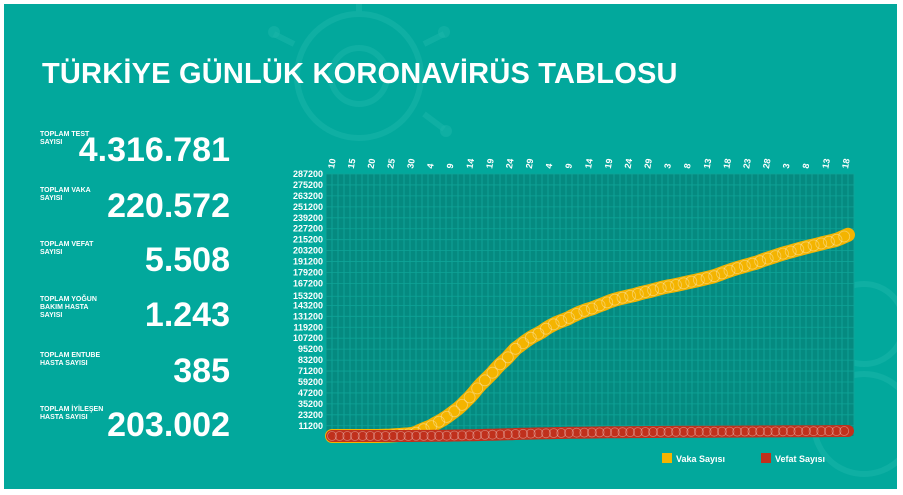 The width and height of the screenshot is (903, 495). Describe the element at coordinates (308, 229) in the screenshot. I see `y-tick-label: 227200` at that location.